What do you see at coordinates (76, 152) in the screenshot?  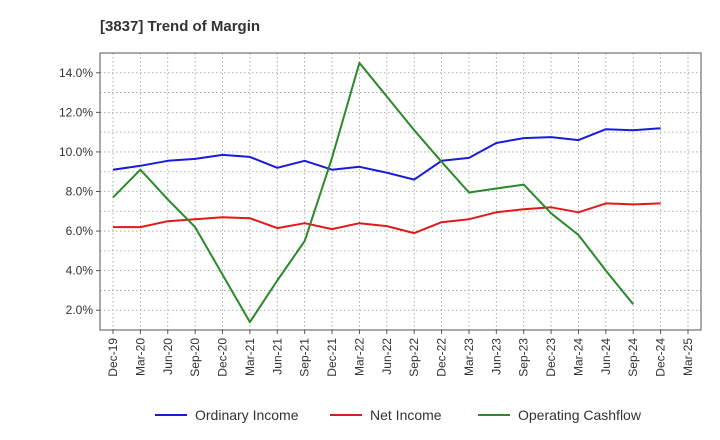 I see `y-tick-label: 10.0%` at bounding box center [76, 152].